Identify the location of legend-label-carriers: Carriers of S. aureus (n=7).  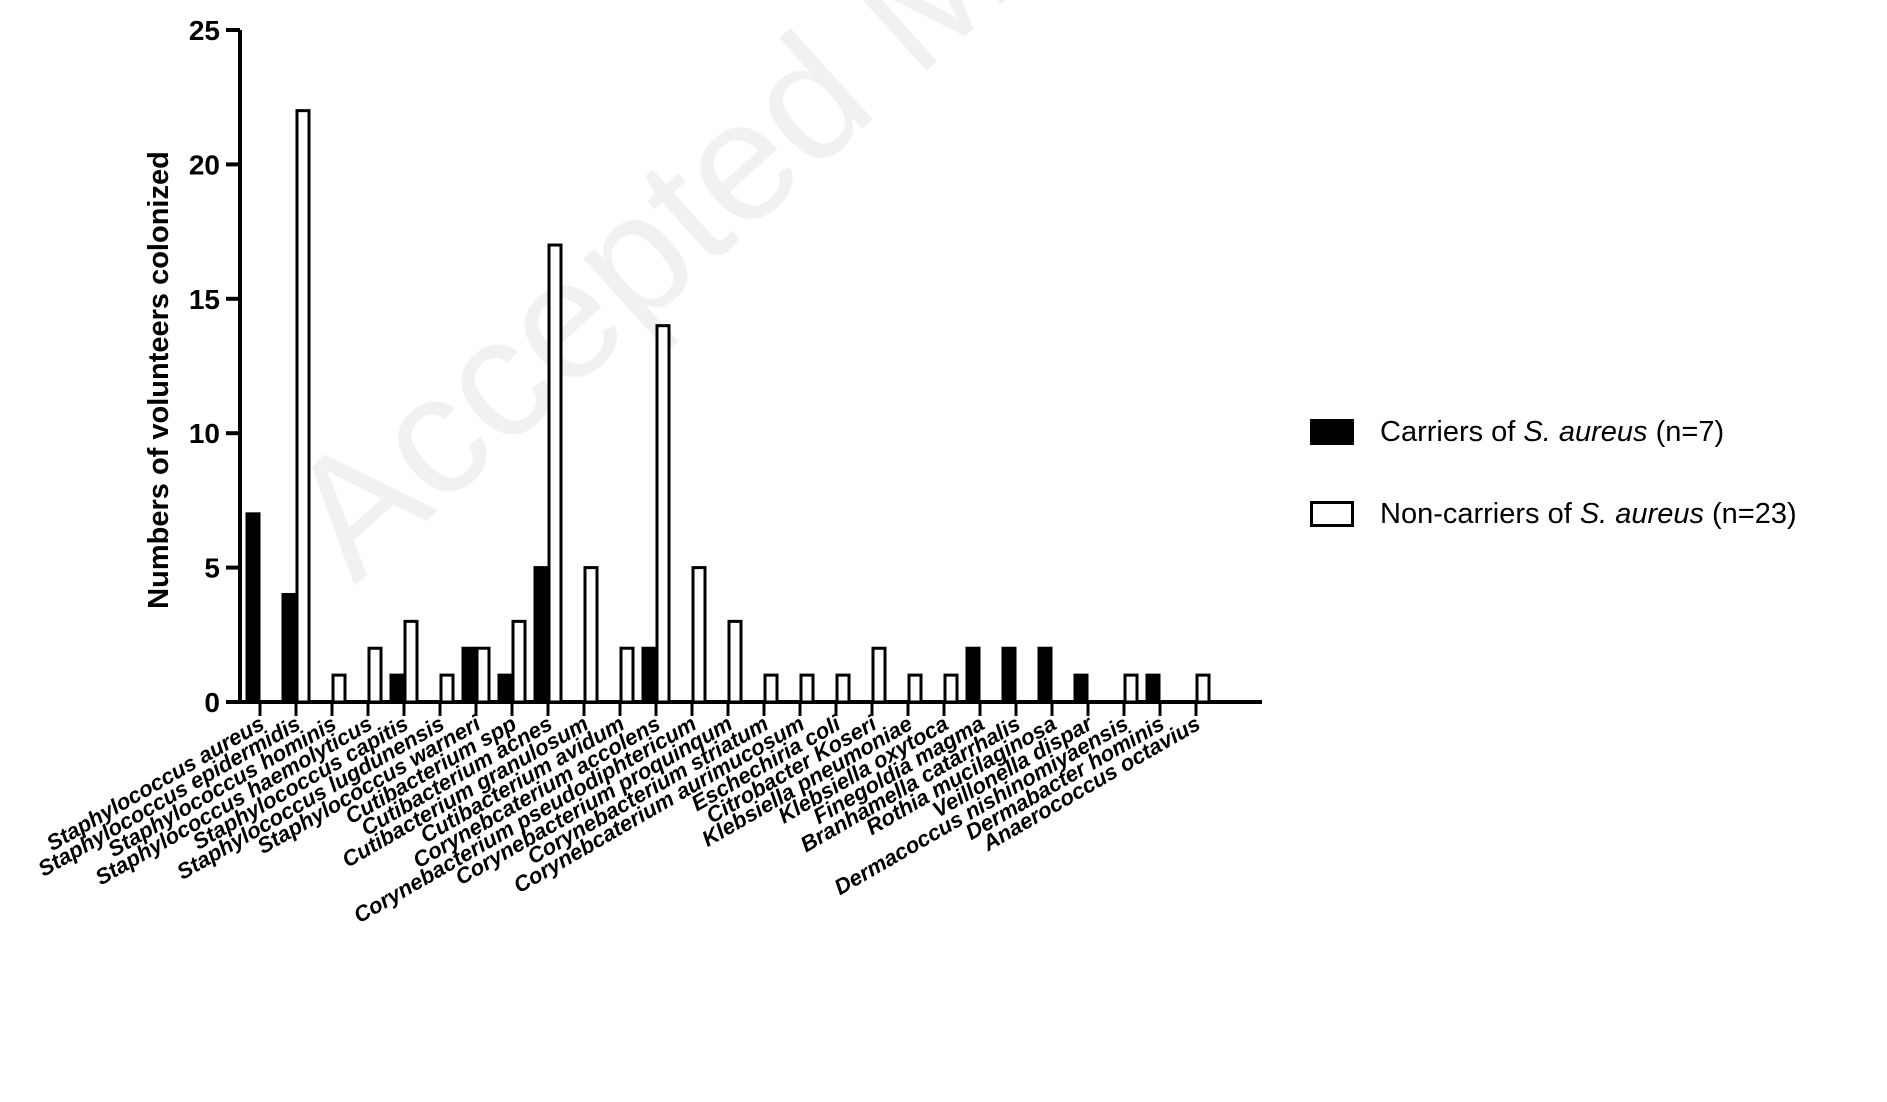
(1552, 431).